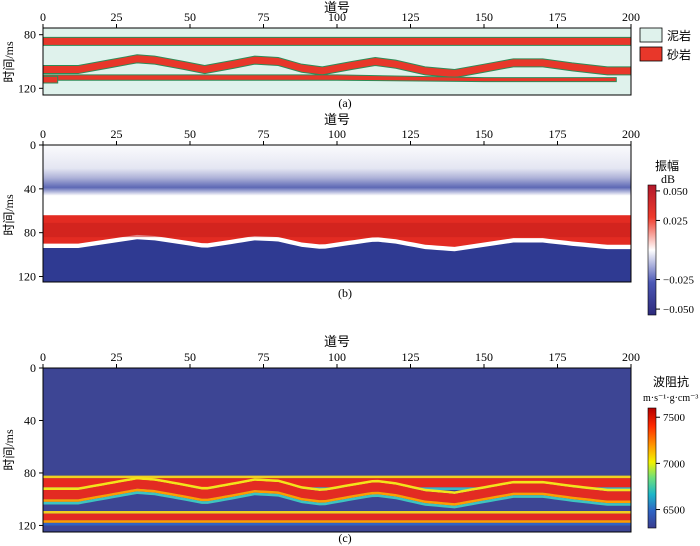 Image resolution: width=700 pixels, height=546 pixels. Describe the element at coordinates (652, 250) in the screenshot. I see `colorbar-b-gradient` at that location.